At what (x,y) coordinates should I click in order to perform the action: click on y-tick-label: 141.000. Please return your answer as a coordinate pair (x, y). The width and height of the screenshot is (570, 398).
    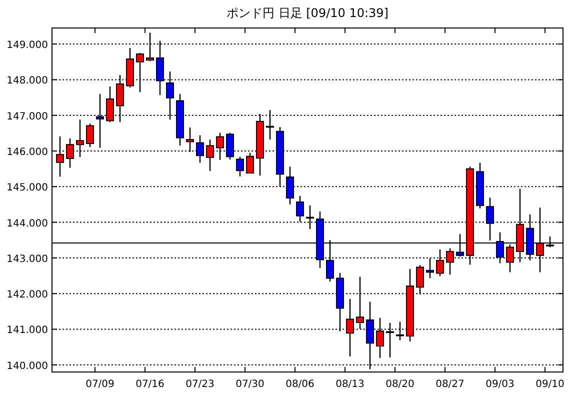
    Looking at the image, I should click on (27, 330).